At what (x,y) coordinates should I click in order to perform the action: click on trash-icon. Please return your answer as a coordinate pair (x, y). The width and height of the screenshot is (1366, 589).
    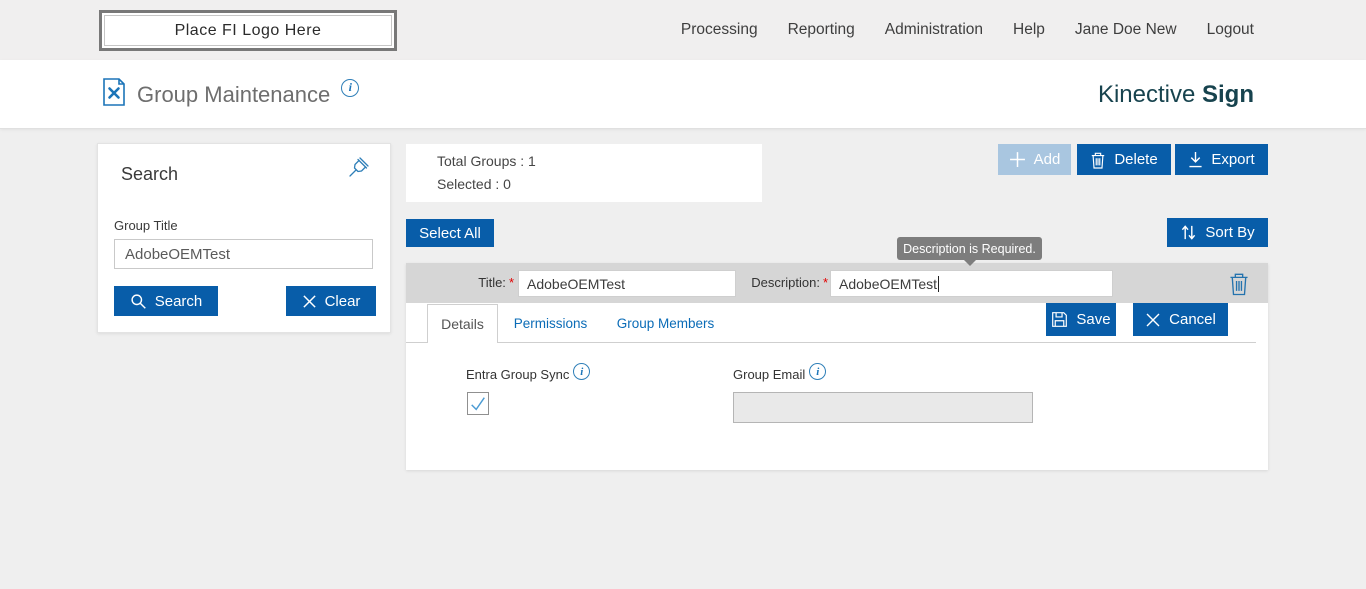
    Looking at the image, I should click on (1098, 160).